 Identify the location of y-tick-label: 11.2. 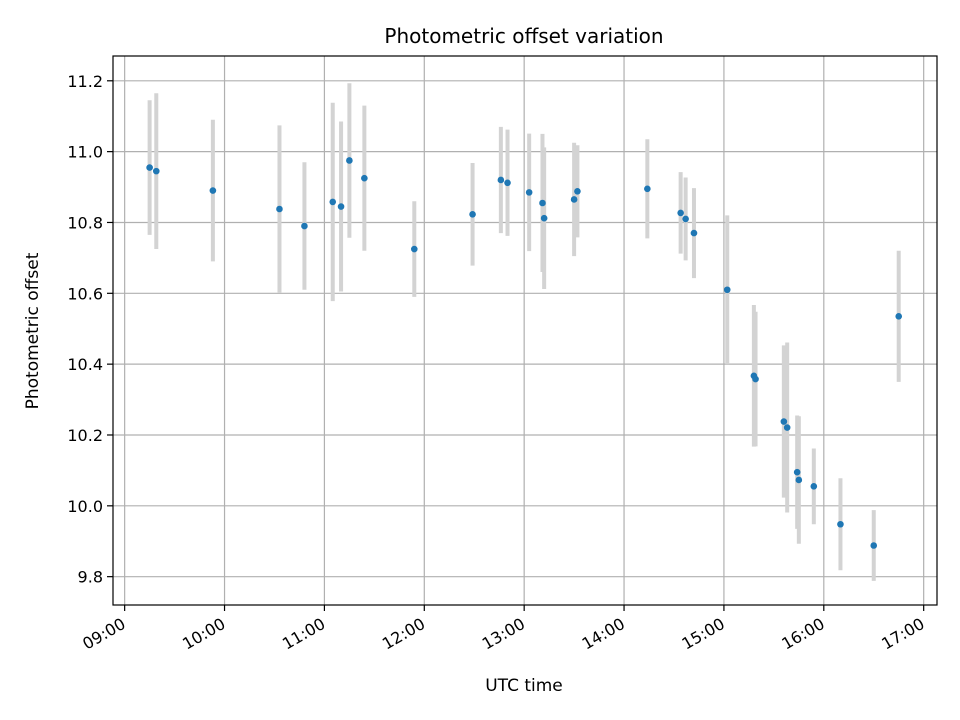
(85, 81).